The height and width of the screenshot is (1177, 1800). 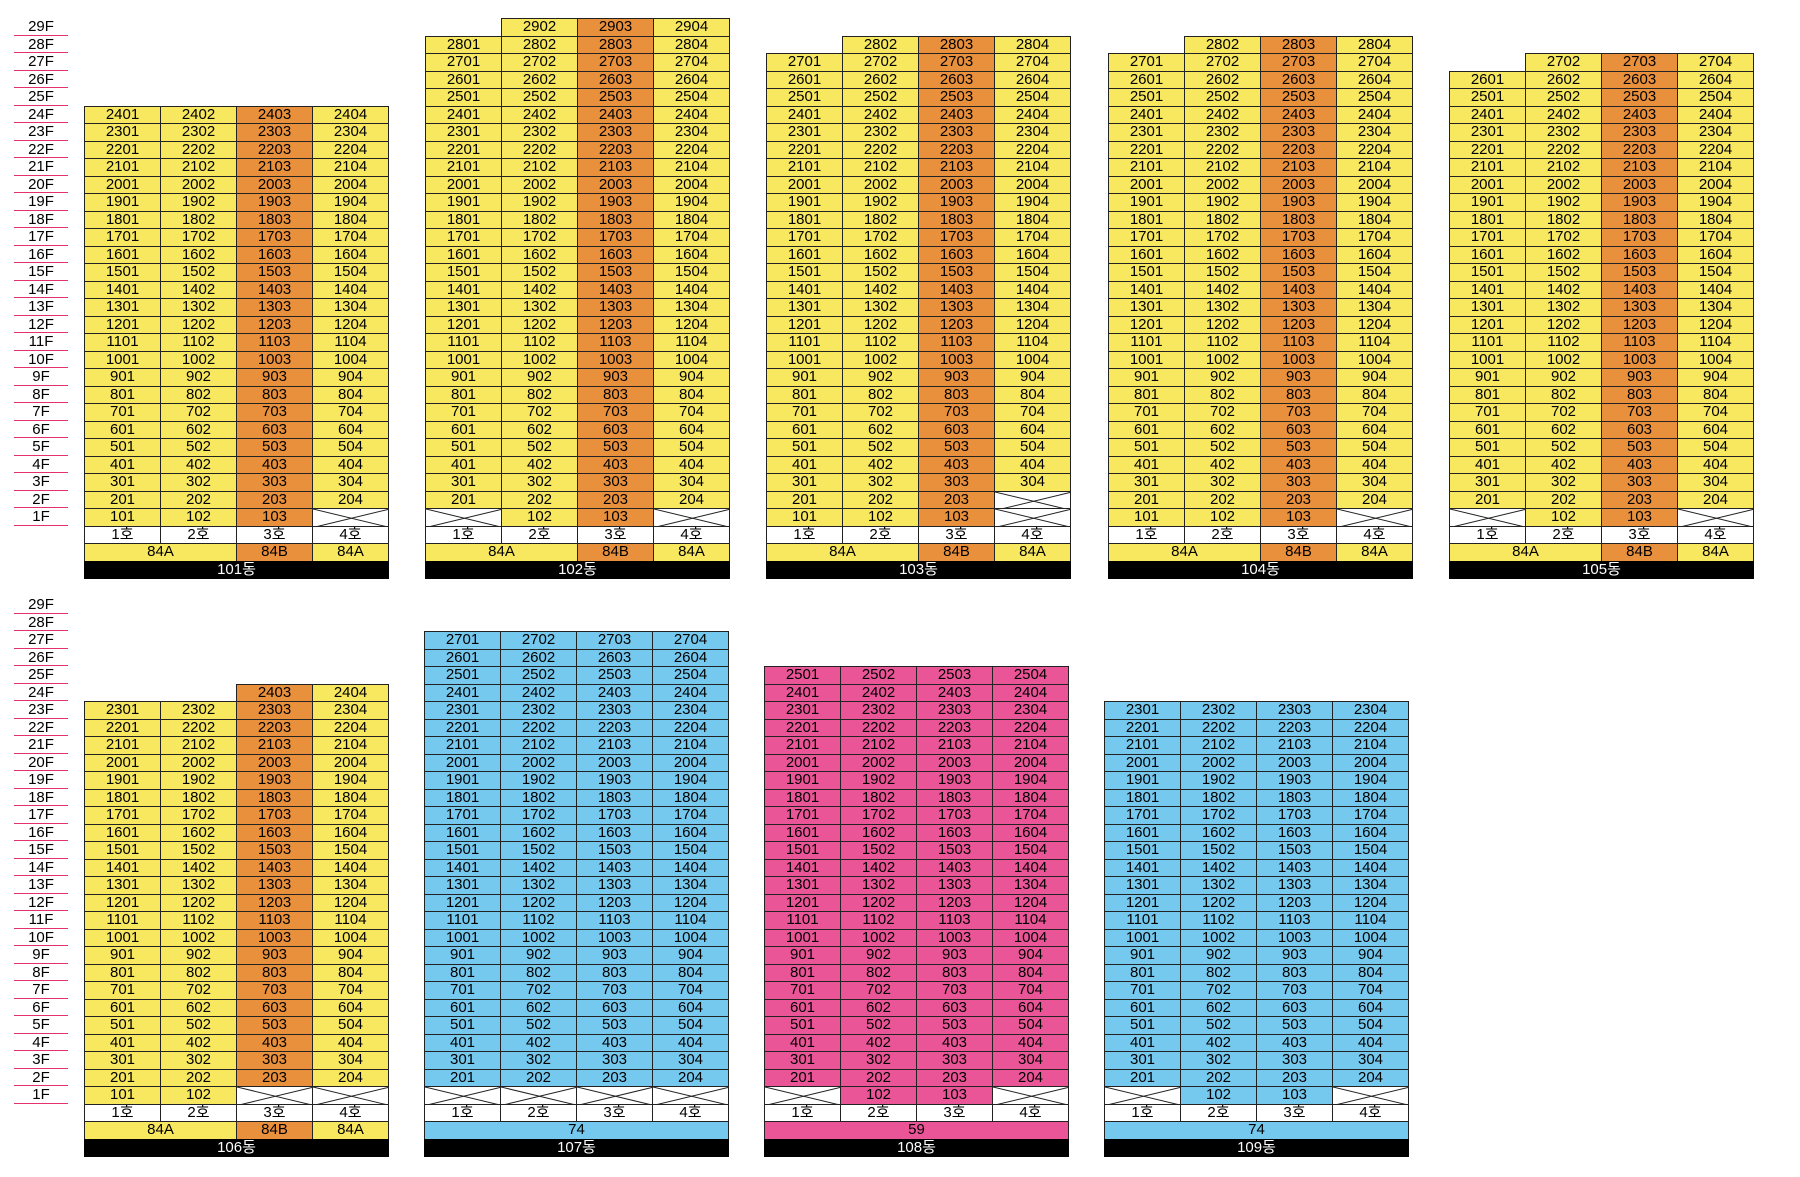 I want to click on unit-cell: 503, so click(x=1639, y=447).